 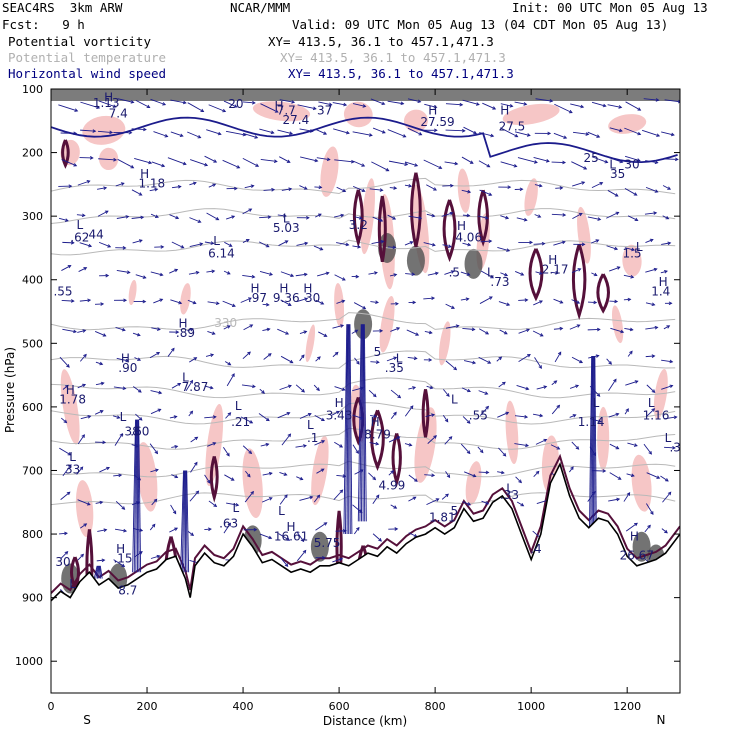 What do you see at coordinates (442, 517) in the screenshot?
I see `pv-extremum-label: 1.81` at bounding box center [442, 517].